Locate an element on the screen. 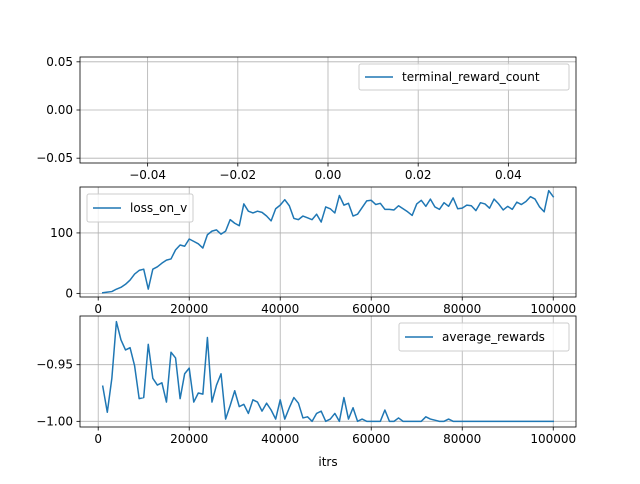 This screenshot has height=484, width=640. legend-label: terminal_reward_count is located at coordinates (471, 77).